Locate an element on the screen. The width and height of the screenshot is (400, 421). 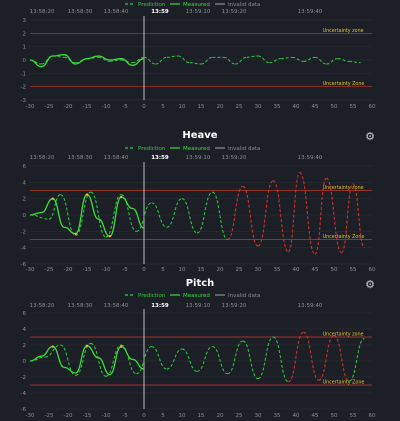
y-tick-label: -2 is located at coordinates (23, 378).